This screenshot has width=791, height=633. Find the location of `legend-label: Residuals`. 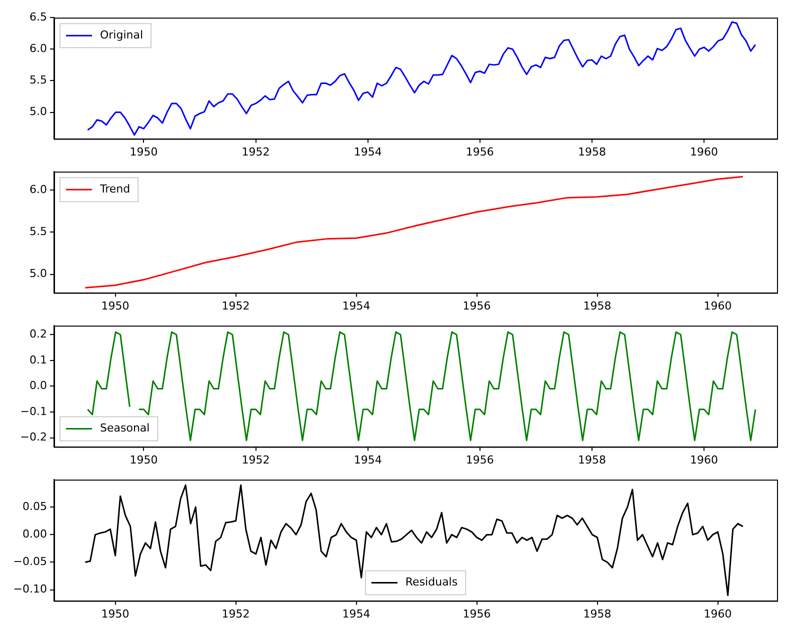

legend-label: Residuals is located at coordinates (431, 582).